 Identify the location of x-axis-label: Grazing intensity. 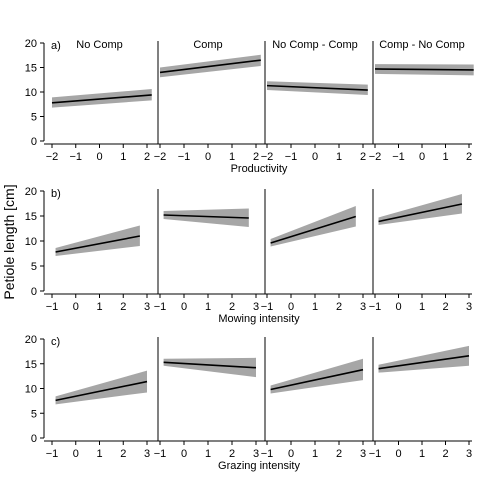
(259, 466).